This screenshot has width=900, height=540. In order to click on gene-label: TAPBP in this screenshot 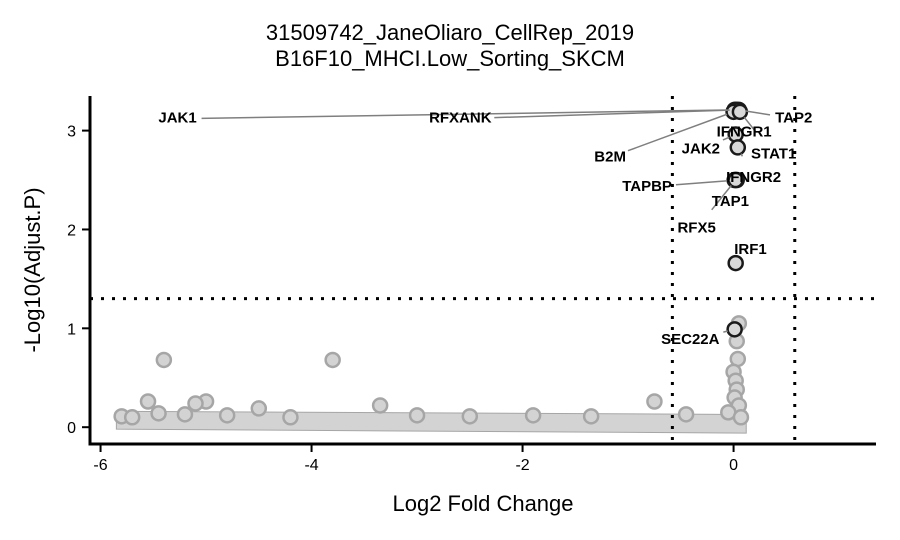, I will do `click(647, 186)`.